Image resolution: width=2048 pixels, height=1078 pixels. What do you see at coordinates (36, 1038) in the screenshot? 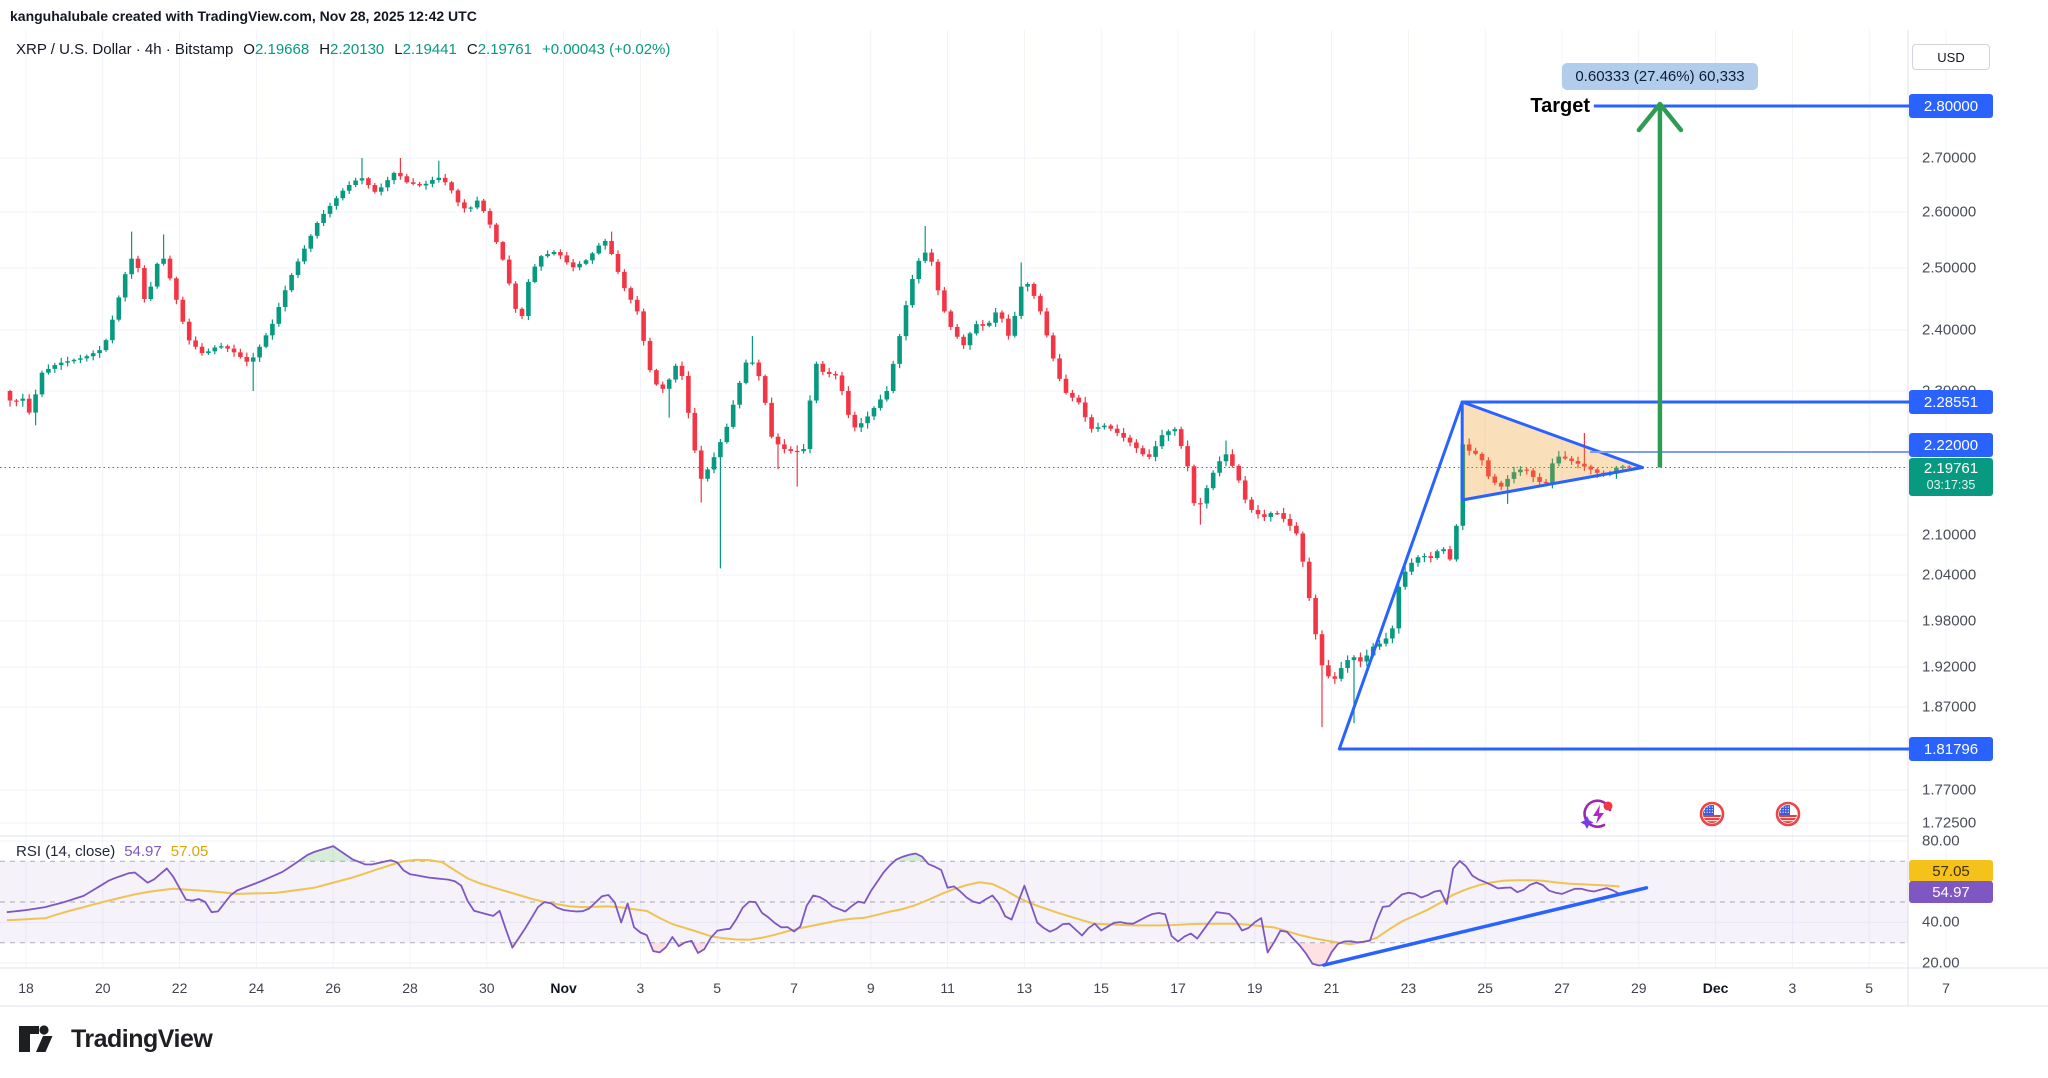
I see `tradingview-logo-icon` at bounding box center [36, 1038].